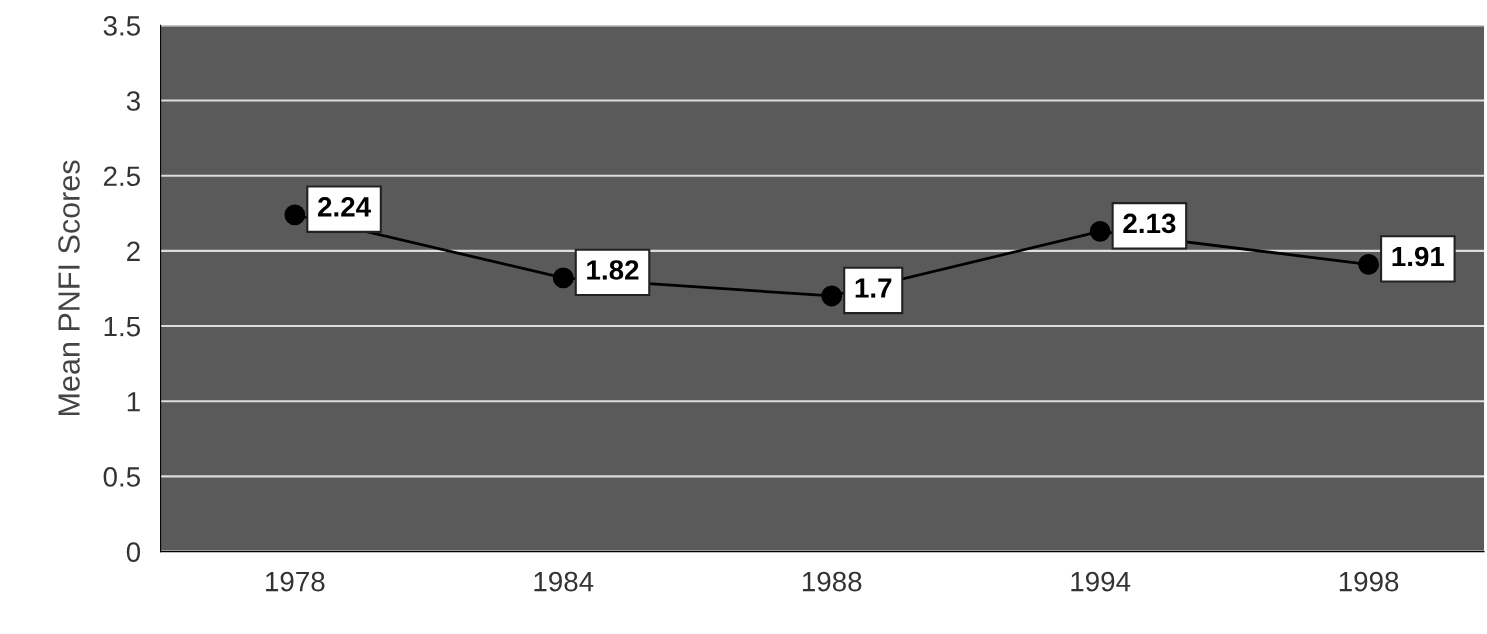 The height and width of the screenshot is (634, 1487). I want to click on y-tick-label: 0, so click(133, 552).